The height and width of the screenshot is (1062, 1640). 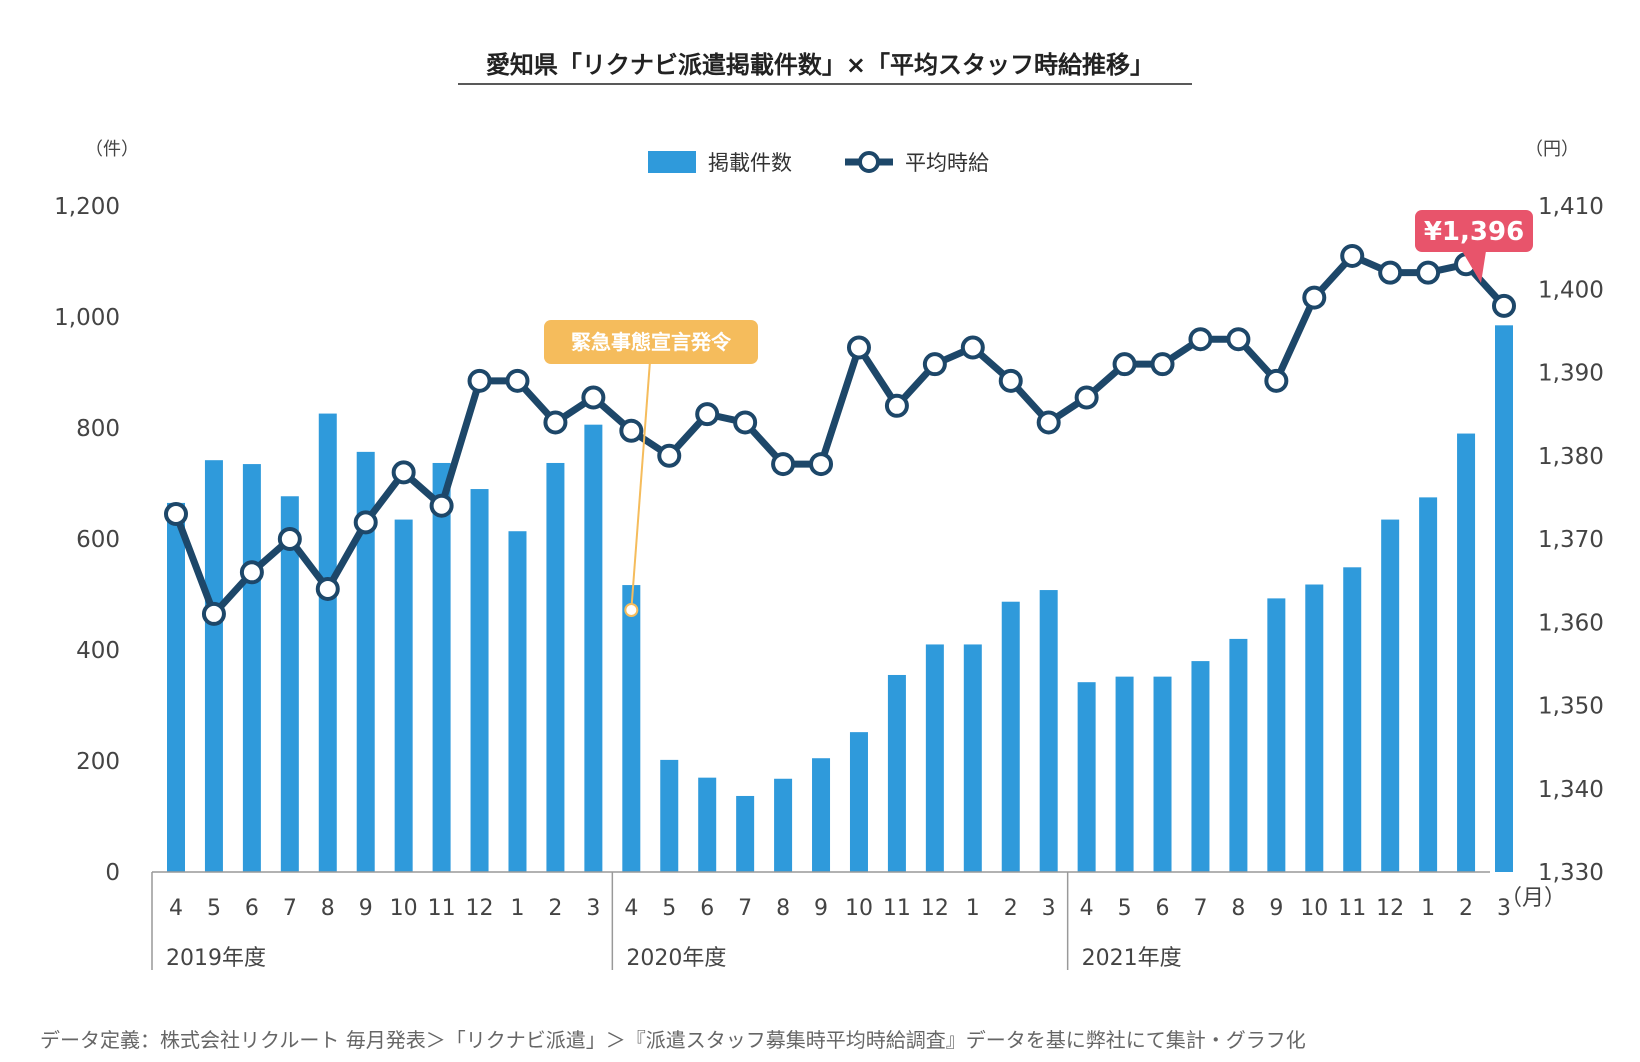 I want to click on right-tick-label: 1,350, so click(x=1571, y=707).